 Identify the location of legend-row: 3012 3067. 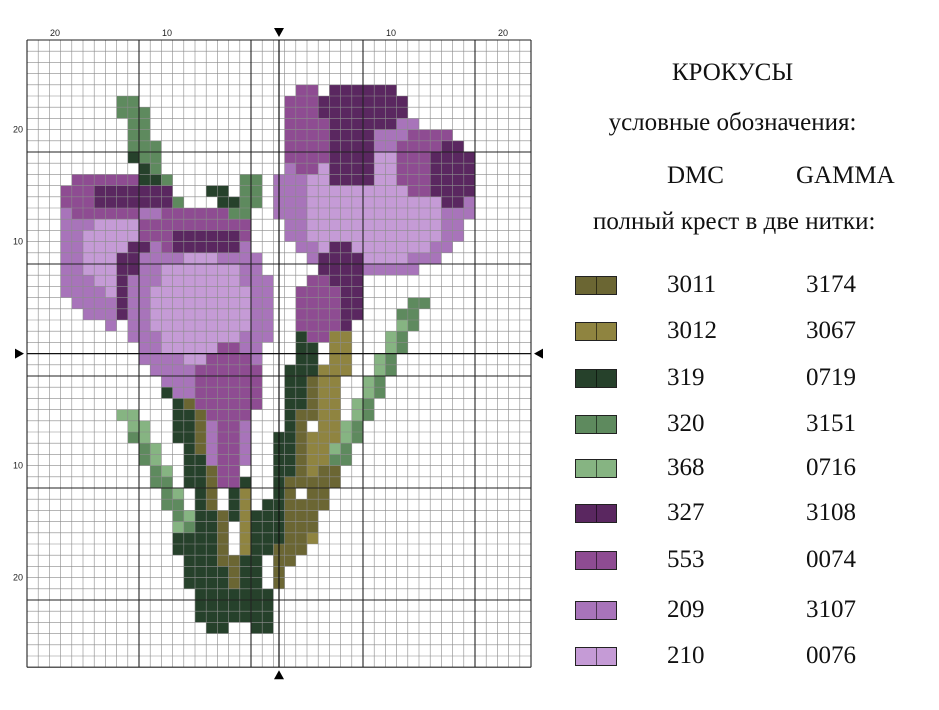
(735, 331).